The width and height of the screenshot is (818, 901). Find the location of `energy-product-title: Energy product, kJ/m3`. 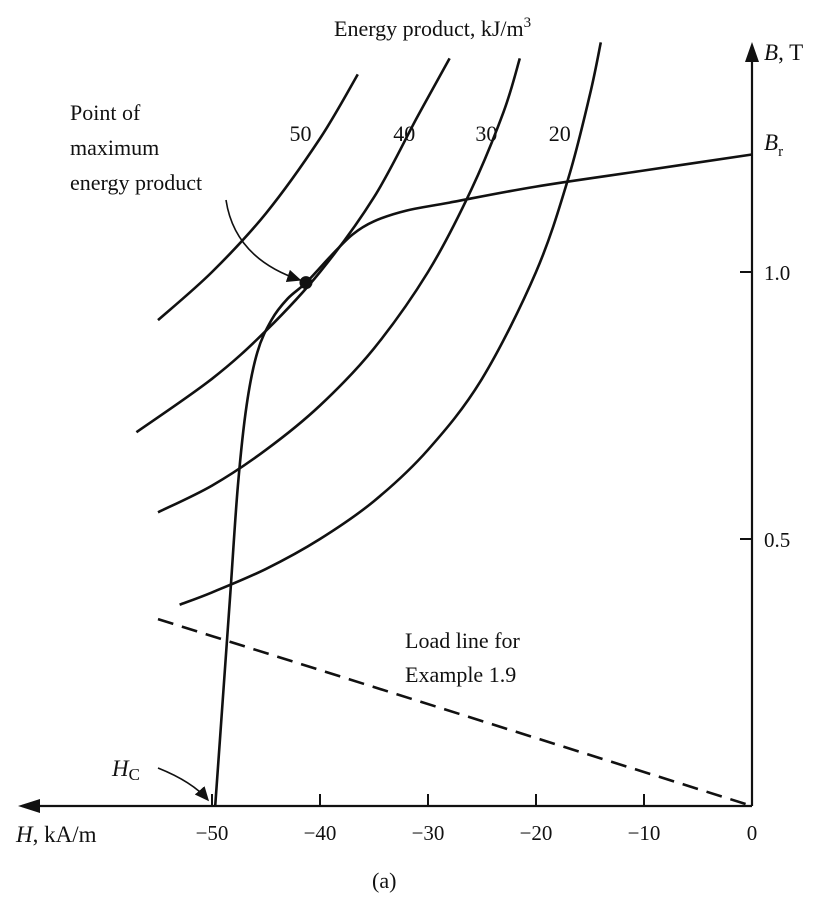

energy-product-title: Energy product, kJ/m3 is located at coordinates (432, 28).